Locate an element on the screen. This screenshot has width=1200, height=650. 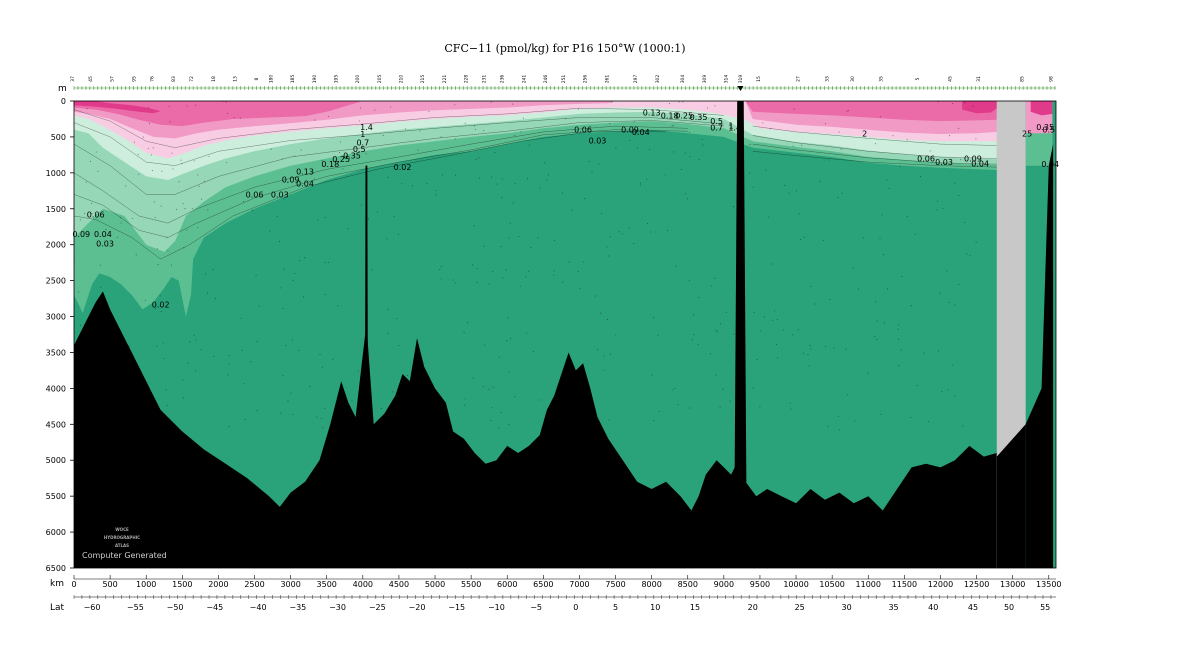
depth-tick-label: 1000 is located at coordinates (56, 173).